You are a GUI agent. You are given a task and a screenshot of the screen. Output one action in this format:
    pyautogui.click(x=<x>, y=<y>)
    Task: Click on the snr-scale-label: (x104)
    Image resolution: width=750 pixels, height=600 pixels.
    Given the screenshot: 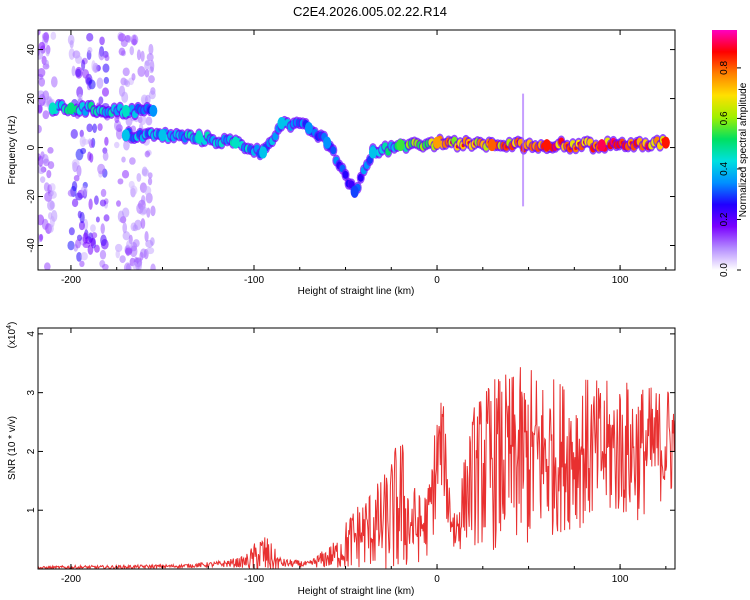 What is the action you would take?
    pyautogui.click(x=12, y=335)
    